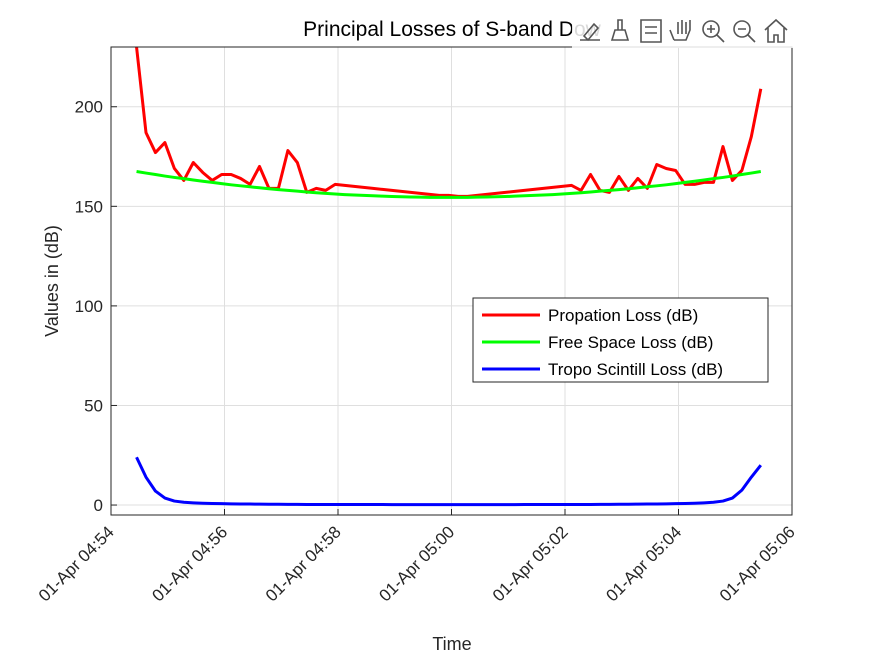 Image resolution: width=875 pixels, height=656 pixels. I want to click on y-axis-label: Values in (dB), so click(52, 281).